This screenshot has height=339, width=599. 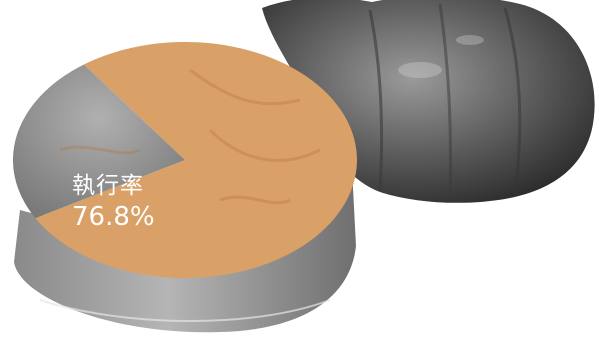 I want to click on pie-slice-remaining, so click(x=99, y=141).